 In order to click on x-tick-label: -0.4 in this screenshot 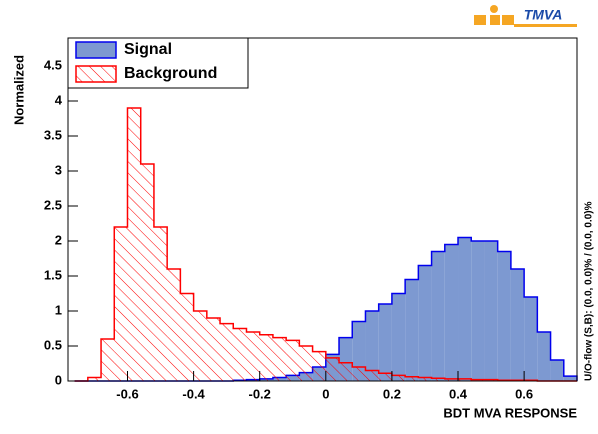, I will do `click(193, 393)`.